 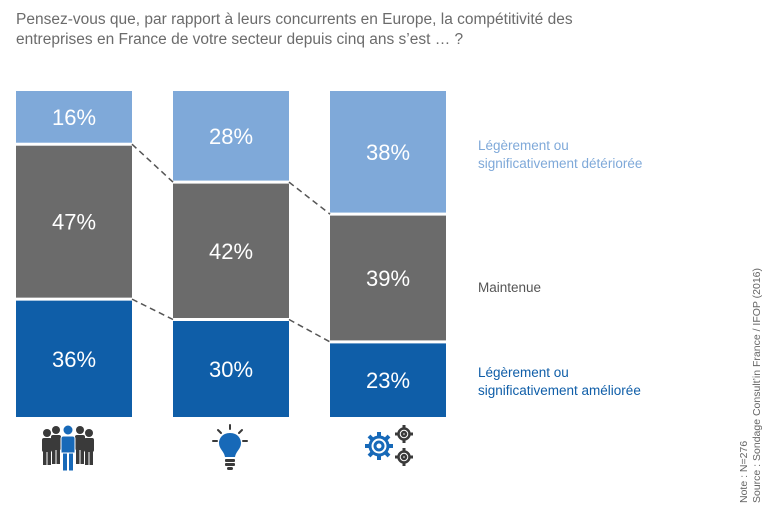 I want to click on gears-icon, so click(x=389, y=445).